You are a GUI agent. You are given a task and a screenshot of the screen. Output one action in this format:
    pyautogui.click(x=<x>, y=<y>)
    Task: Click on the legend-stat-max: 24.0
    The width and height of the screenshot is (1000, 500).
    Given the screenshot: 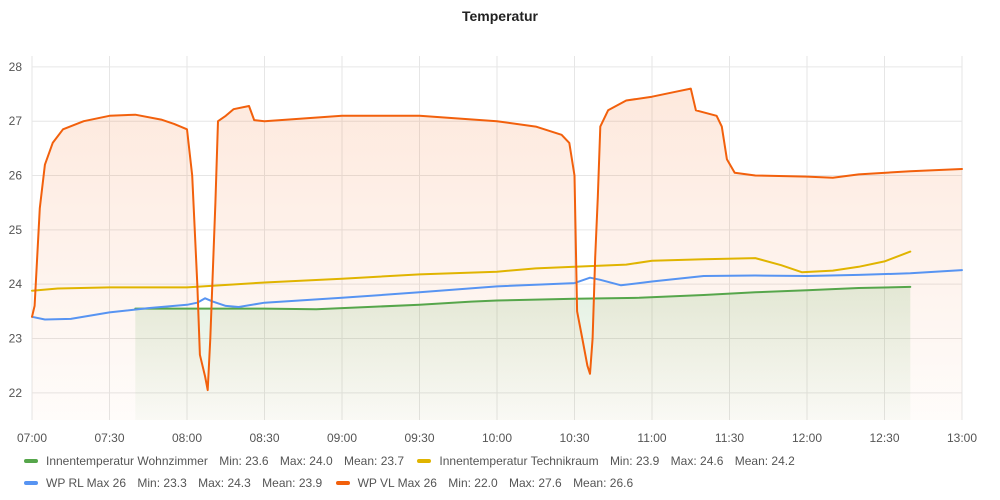 What is the action you would take?
    pyautogui.click(x=321, y=461)
    